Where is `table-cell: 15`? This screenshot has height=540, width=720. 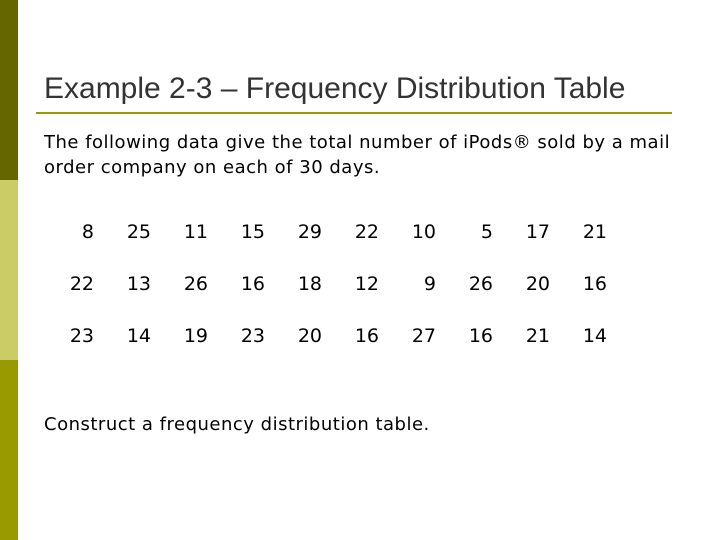
table-cell: 15 is located at coordinates (252, 232).